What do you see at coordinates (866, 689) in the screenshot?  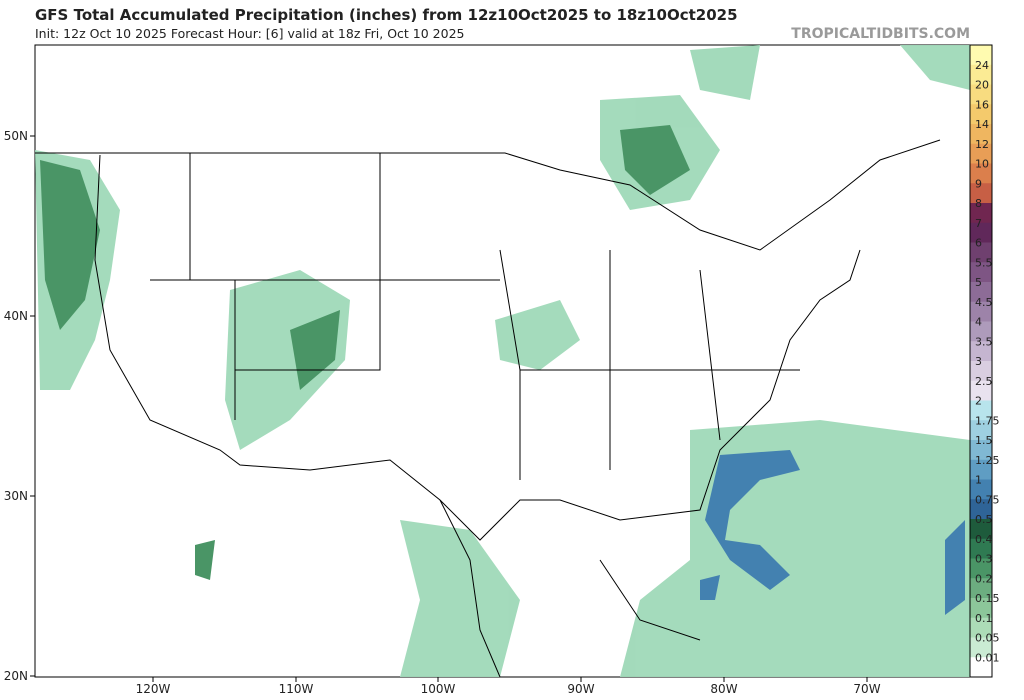 I see `lon-label: 70W` at bounding box center [866, 689].